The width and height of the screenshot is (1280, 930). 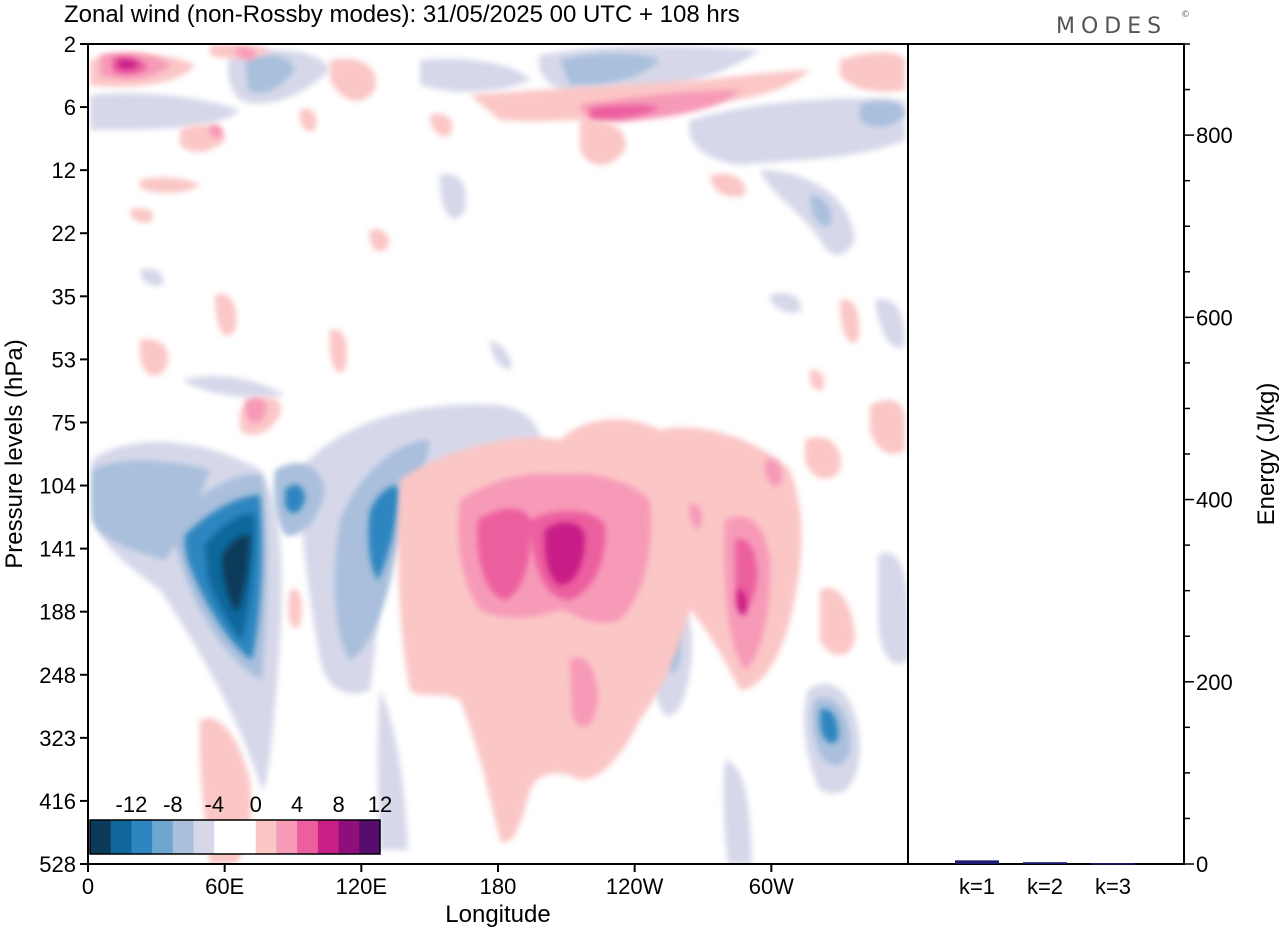 I want to click on y-tick-label: 104, so click(x=57, y=486).